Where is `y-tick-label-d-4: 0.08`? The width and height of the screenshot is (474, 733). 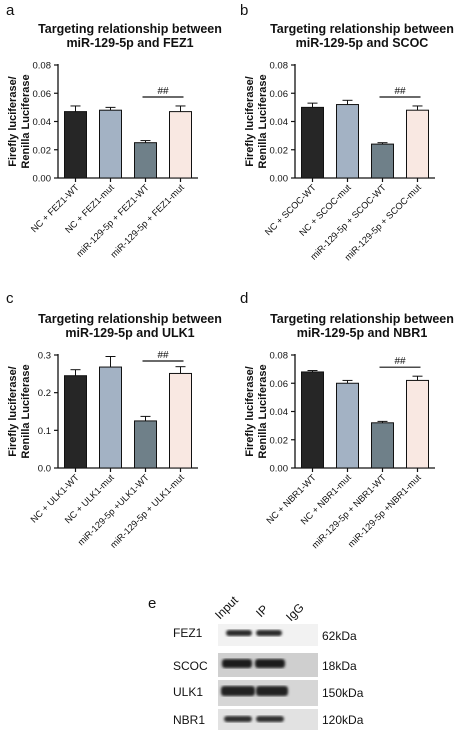
y-tick-label-d-4: 0.08 is located at coordinates (279, 356).